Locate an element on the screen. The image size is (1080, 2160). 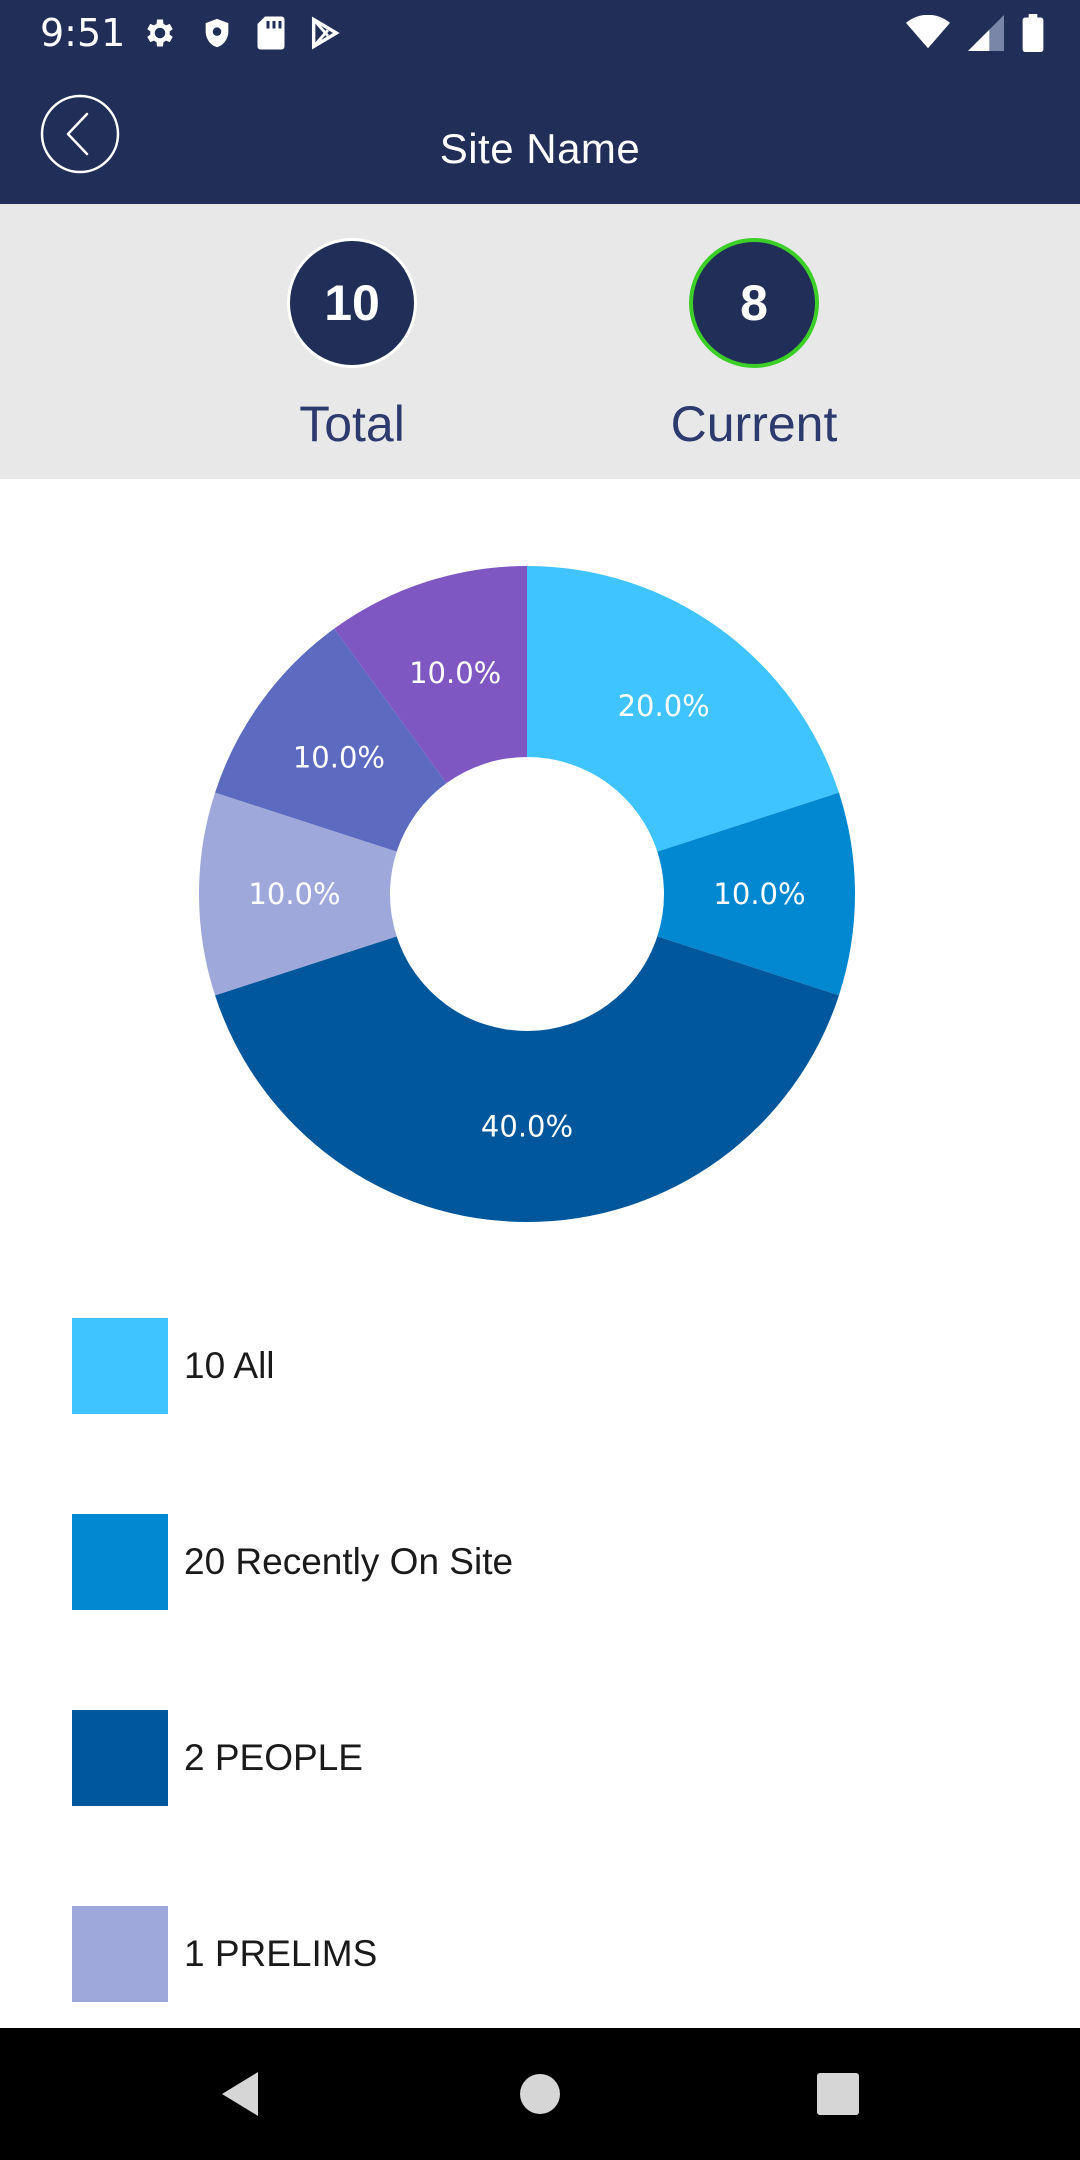
navigation-bar is located at coordinates (540, 2094).